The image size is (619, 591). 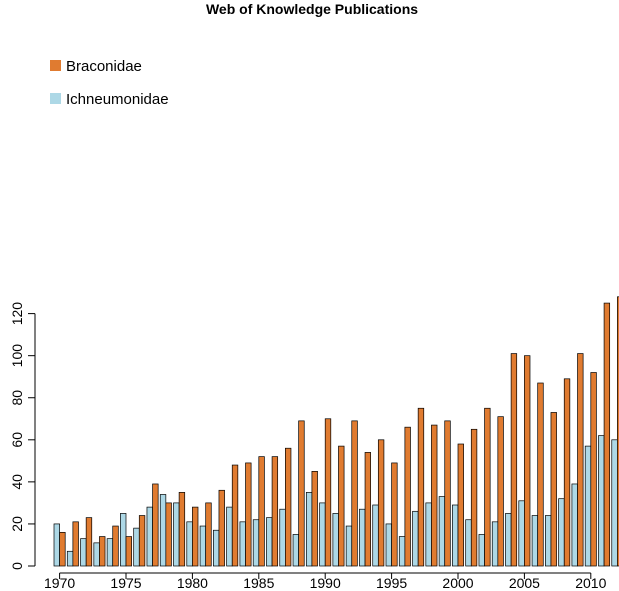 What do you see at coordinates (495, 544) in the screenshot?
I see `bar-ichneumonidae-2003` at bounding box center [495, 544].